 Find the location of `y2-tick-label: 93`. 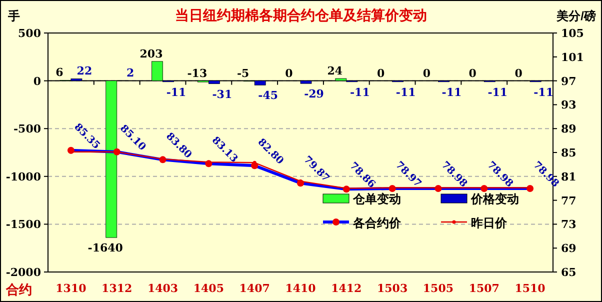

y2-tick-label: 93 is located at coordinates (568, 105).